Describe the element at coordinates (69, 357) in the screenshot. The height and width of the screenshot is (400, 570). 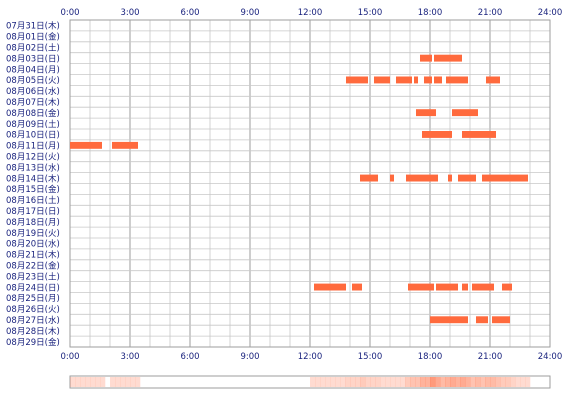
I see `x-tick-label-bottom: 0:00` at that location.